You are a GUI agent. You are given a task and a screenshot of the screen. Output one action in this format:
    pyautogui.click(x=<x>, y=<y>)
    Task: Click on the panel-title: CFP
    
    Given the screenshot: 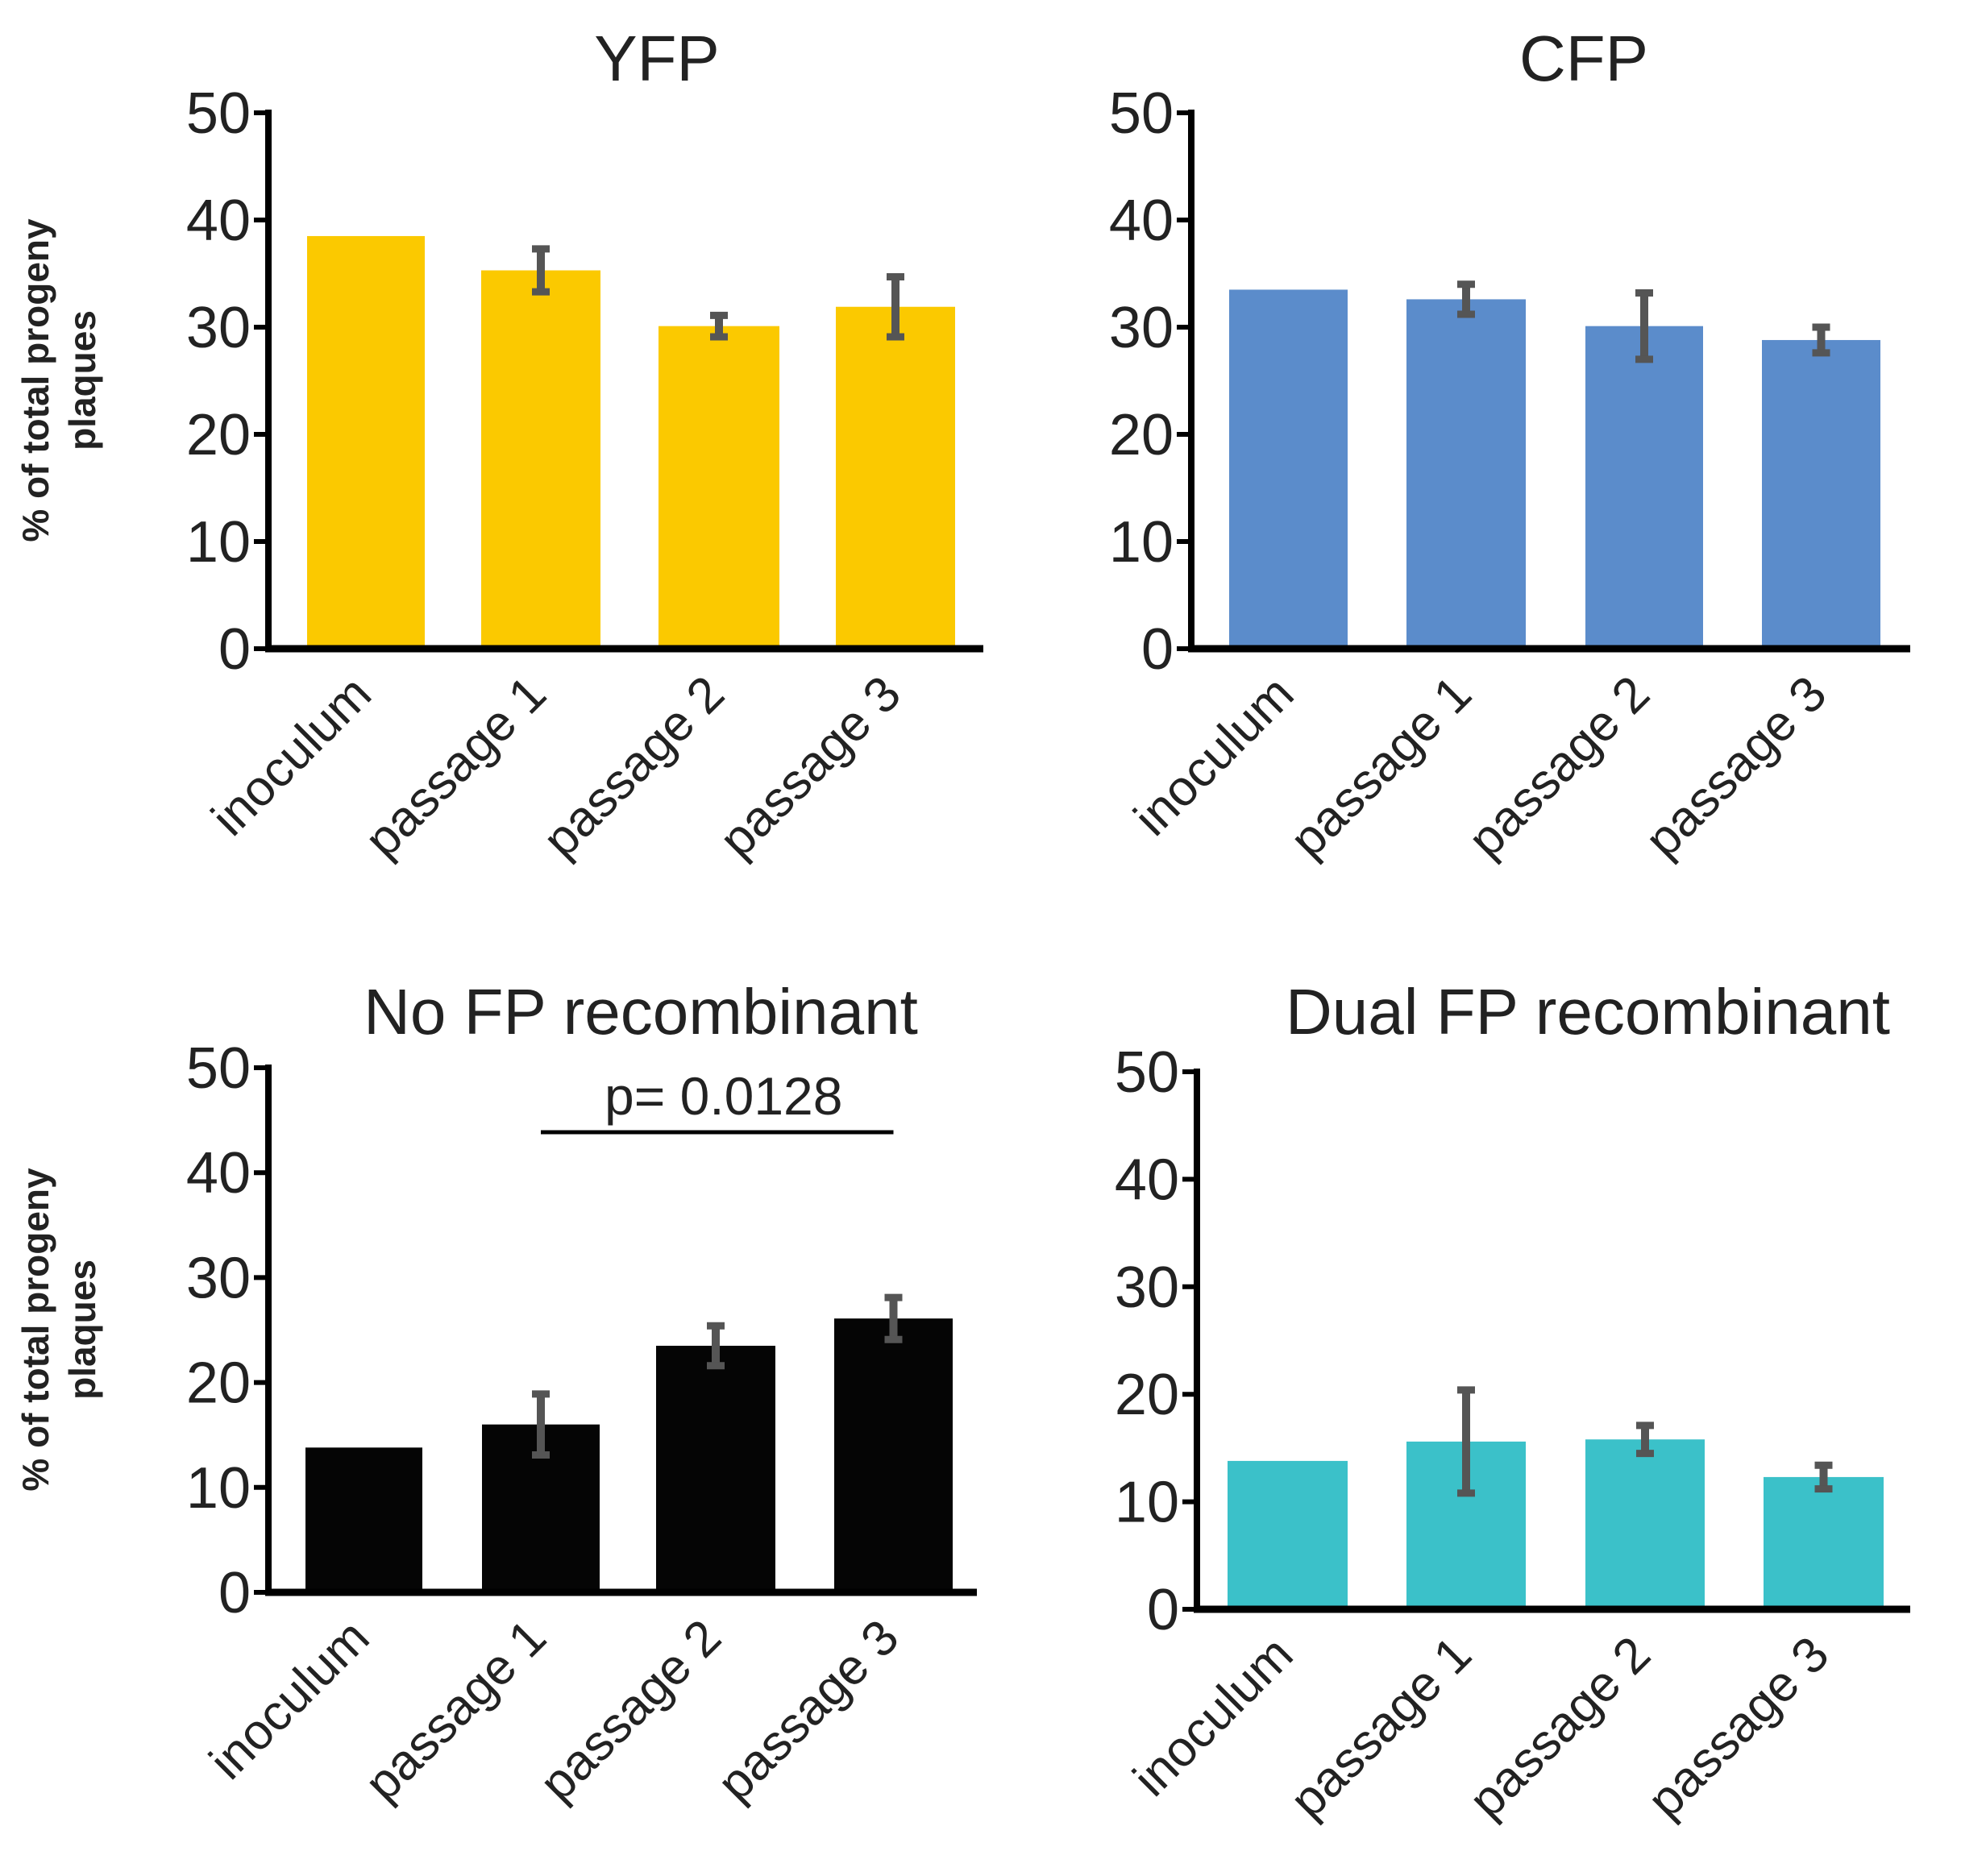 What is the action you would take?
    pyautogui.click(x=1584, y=58)
    